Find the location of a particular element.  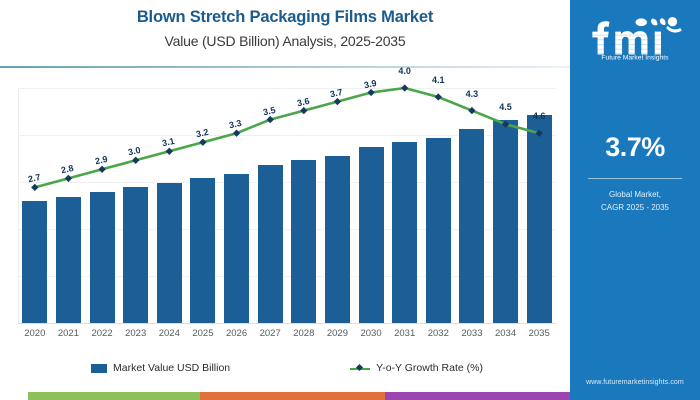

chart-subtitle: Value (USD Billion) Analysis, 2025-2035 is located at coordinates (285, 41).